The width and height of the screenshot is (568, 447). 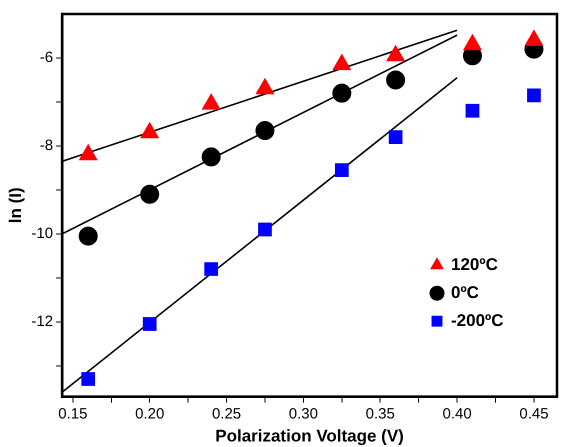 What do you see at coordinates (15, 205) in the screenshot?
I see `y-axis-title: ln (I)` at bounding box center [15, 205].